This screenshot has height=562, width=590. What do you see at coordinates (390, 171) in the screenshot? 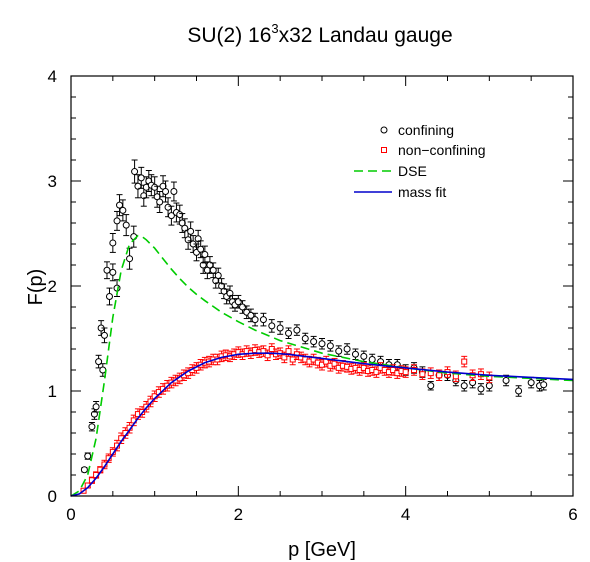
I see `legend-item: DSE` at bounding box center [390, 171].